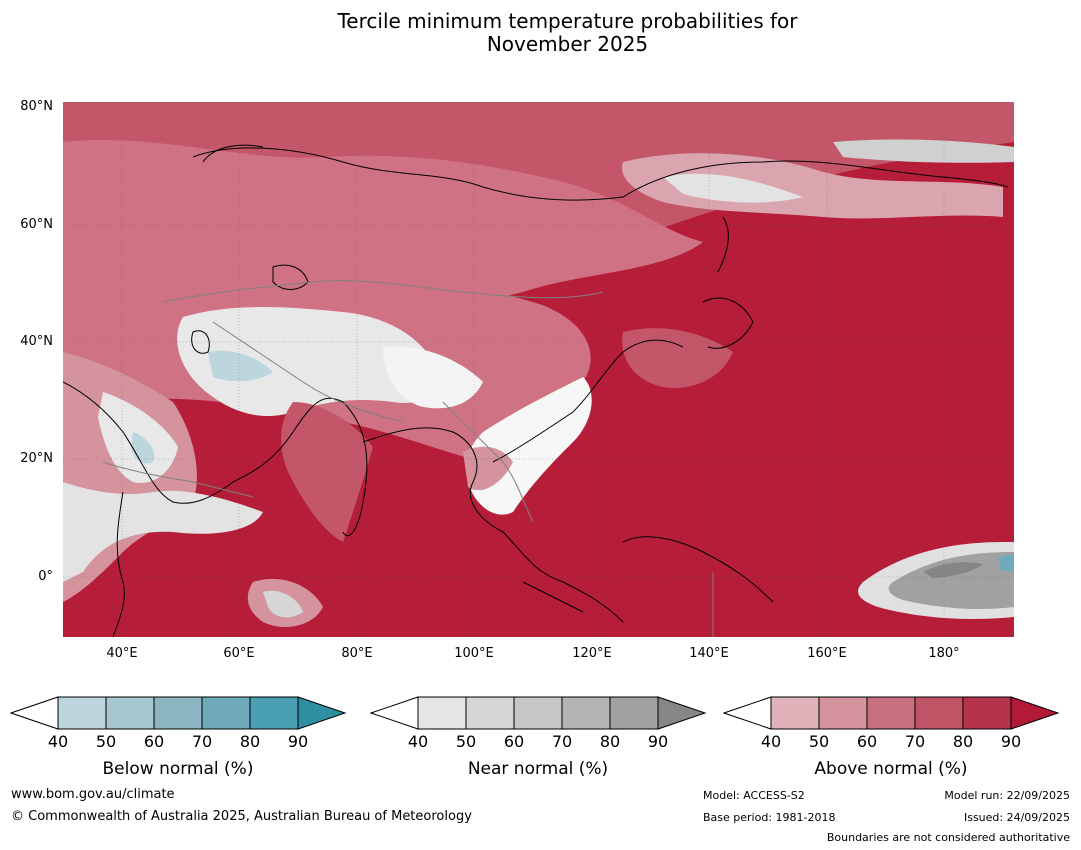  Describe the element at coordinates (357, 653) in the screenshot. I see `lon-label: 80°E` at that location.